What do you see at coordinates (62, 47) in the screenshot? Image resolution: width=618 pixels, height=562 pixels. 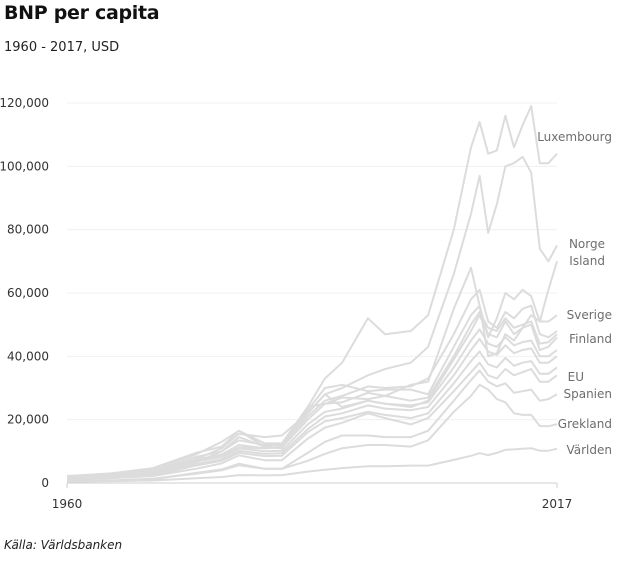 I see `chart-subtitle: 1960 - 2017, USD` at bounding box center [62, 47].